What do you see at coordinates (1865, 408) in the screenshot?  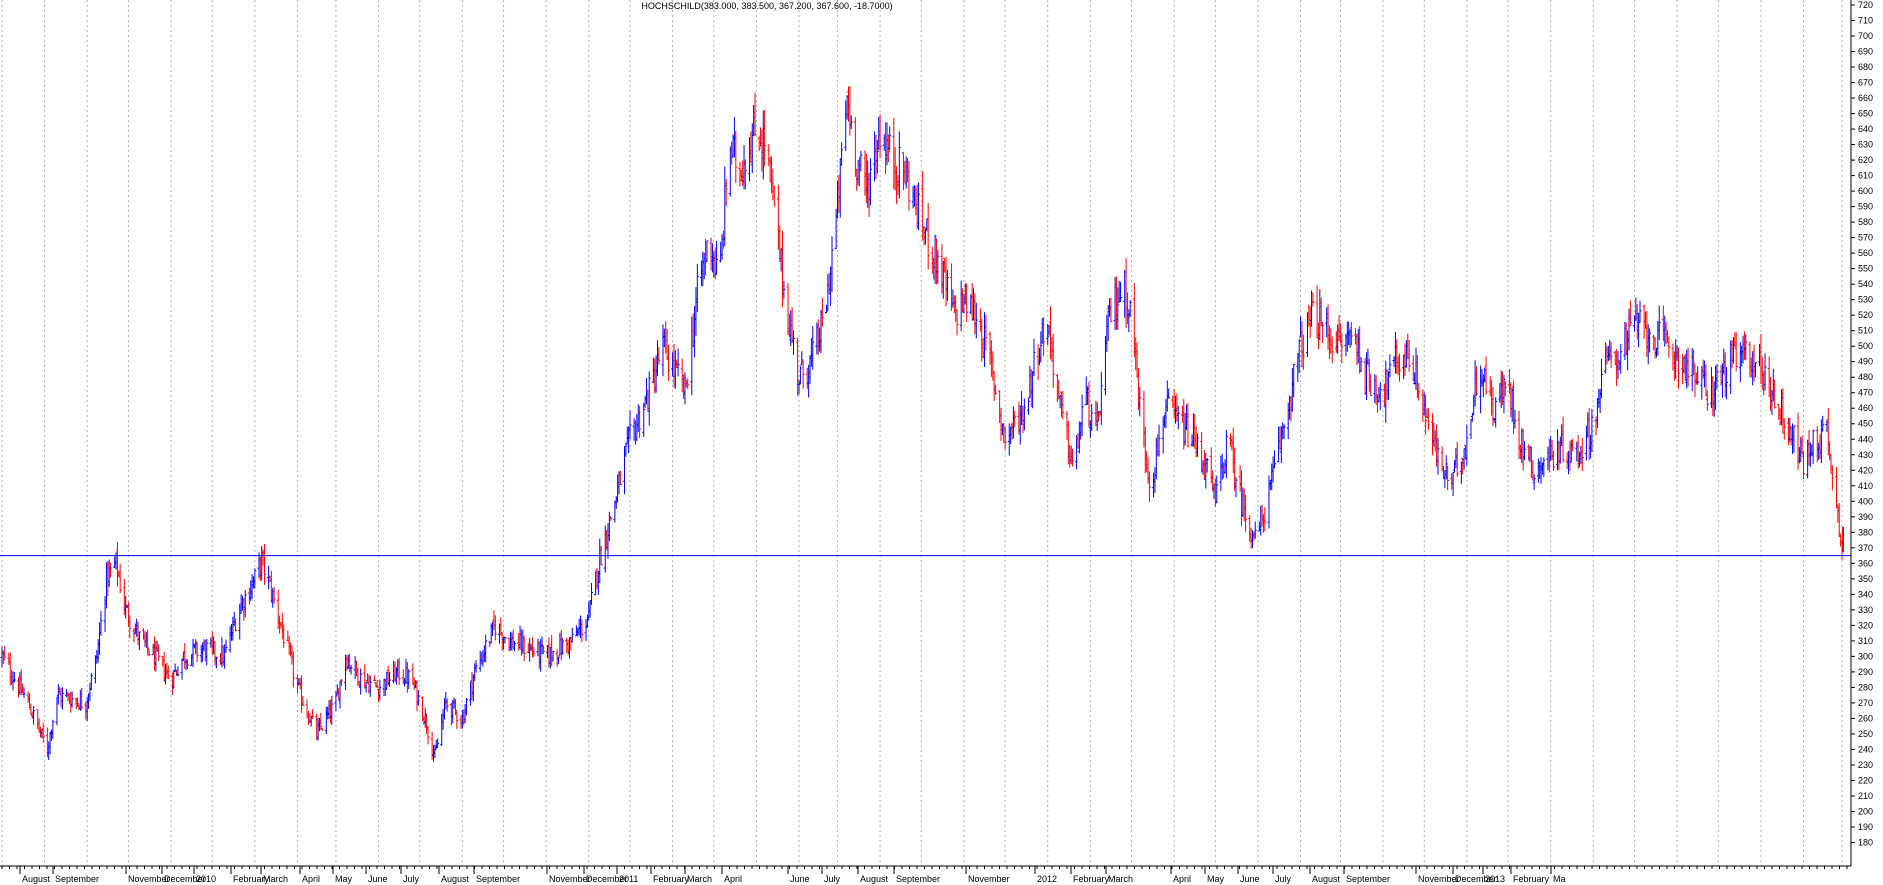 I see `y-tick-label: 460` at bounding box center [1865, 408].